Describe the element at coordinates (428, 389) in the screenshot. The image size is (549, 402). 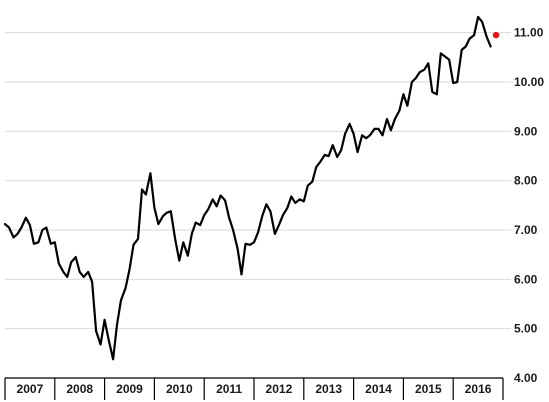
I see `x-tick-label: 2015` at that location.